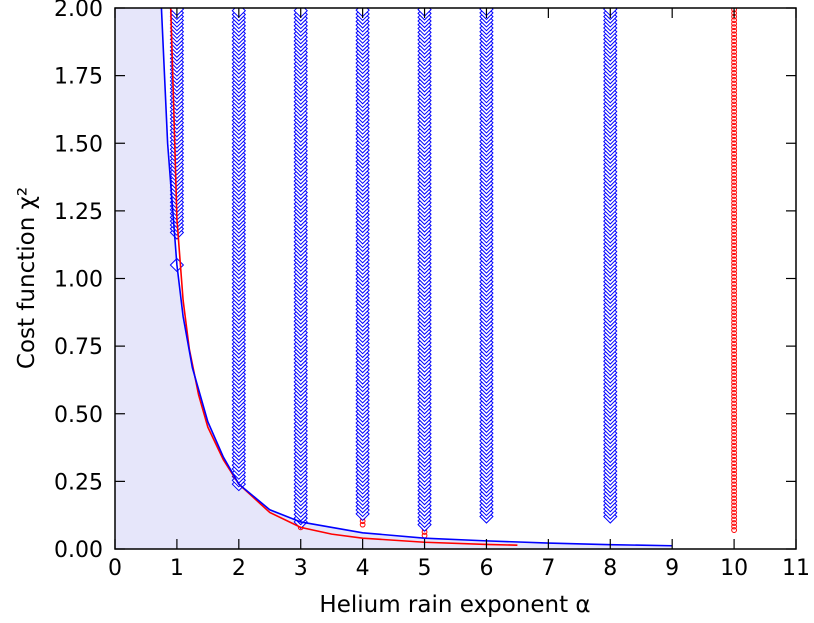  Describe the element at coordinates (78, 144) in the screenshot. I see `y-tick-label: 1.50` at that location.